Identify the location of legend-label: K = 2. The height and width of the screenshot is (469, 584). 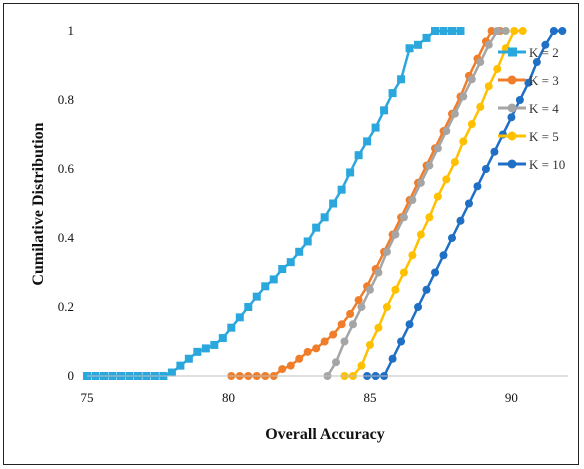
(544, 52).